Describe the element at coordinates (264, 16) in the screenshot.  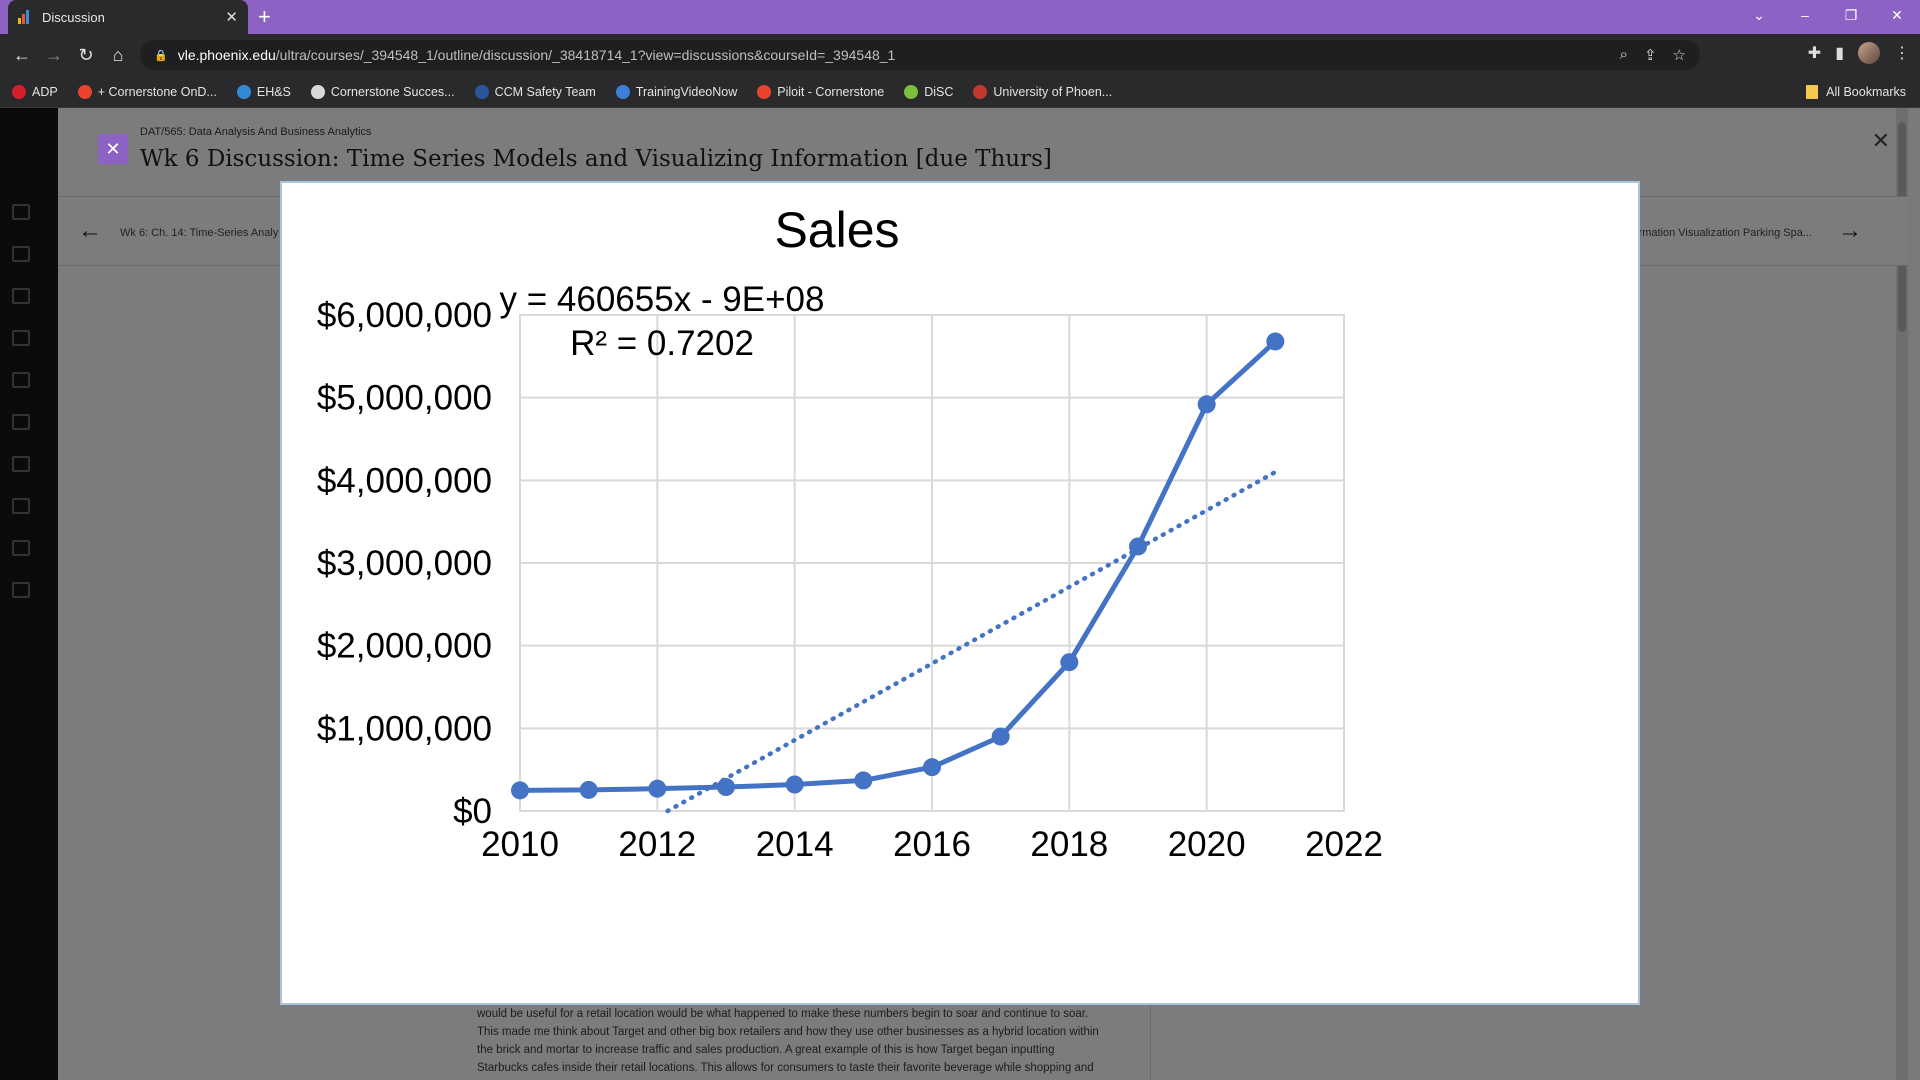
I see `new-tab-icon: +` at that location.